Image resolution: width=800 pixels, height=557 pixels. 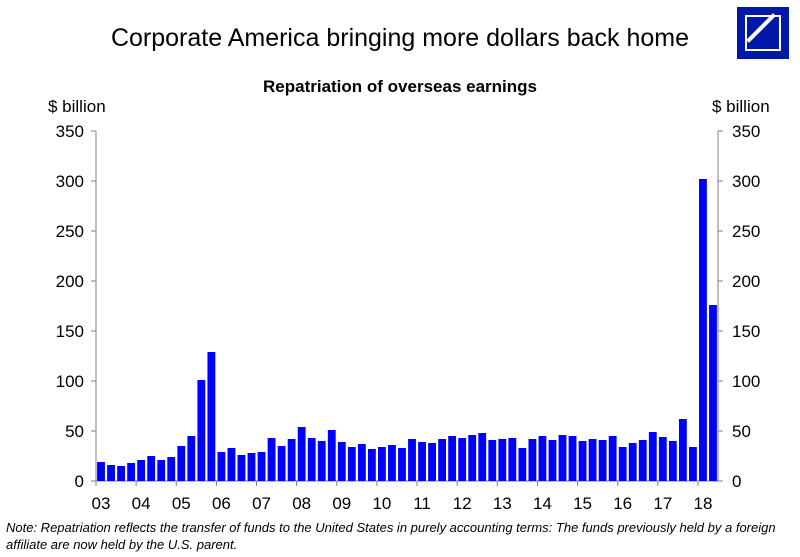 I want to click on y-tick-label-right: 200, so click(x=746, y=281).